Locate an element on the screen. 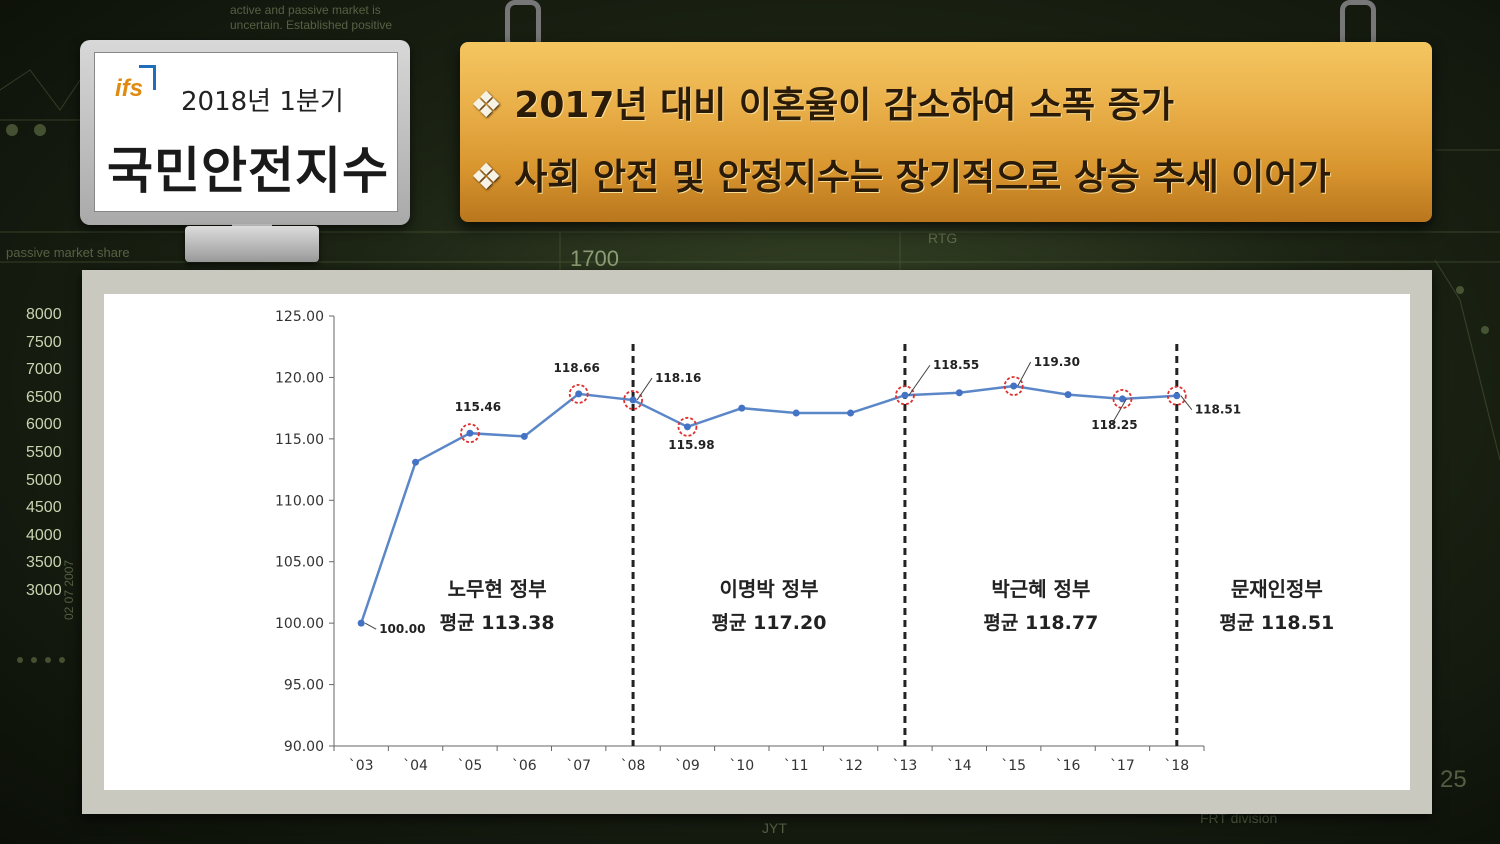  x-tick-label: `17 is located at coordinates (1122, 766).